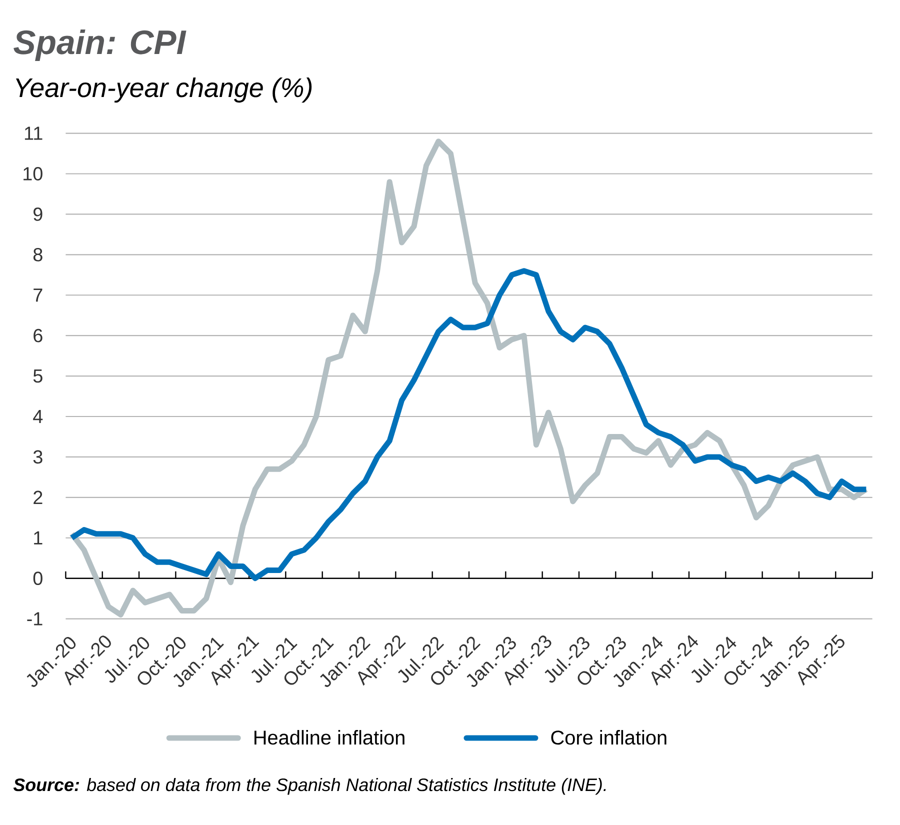  Describe the element at coordinates (37, 376) in the screenshot. I see `y-tick-label: 5` at that location.